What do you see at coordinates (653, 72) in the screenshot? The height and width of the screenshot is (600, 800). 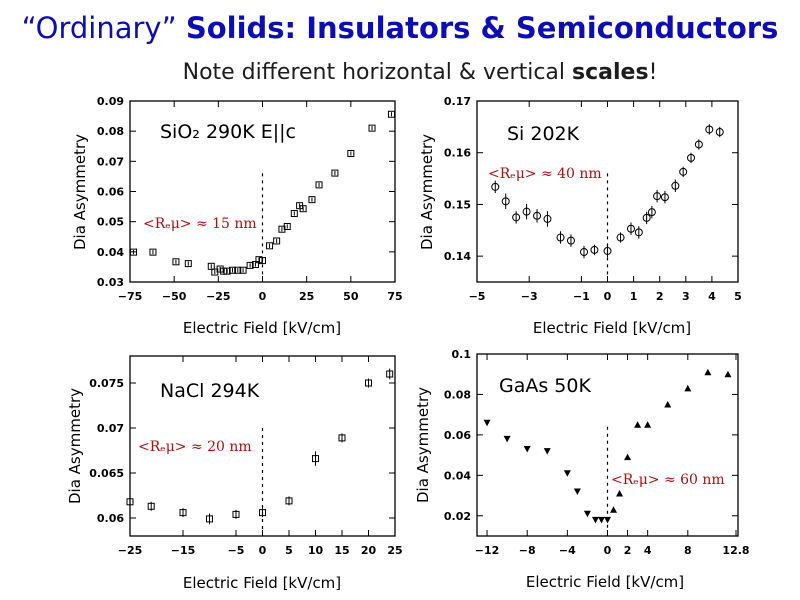 I see `subtitle-exclaim: !` at bounding box center [653, 72].